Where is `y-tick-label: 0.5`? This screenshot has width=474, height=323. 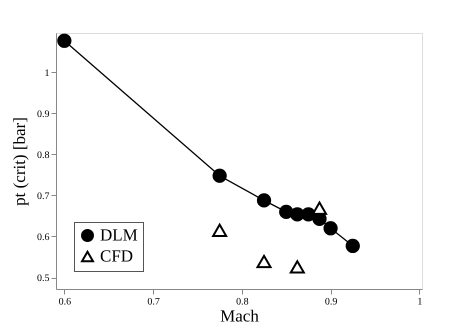
y-tick-label: 0.5 is located at coordinates (43, 278).